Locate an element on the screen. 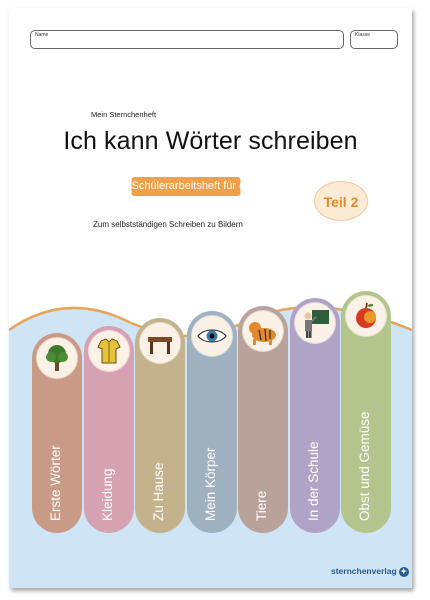 The image size is (430, 600). class-field: Klasse is located at coordinates (374, 39).